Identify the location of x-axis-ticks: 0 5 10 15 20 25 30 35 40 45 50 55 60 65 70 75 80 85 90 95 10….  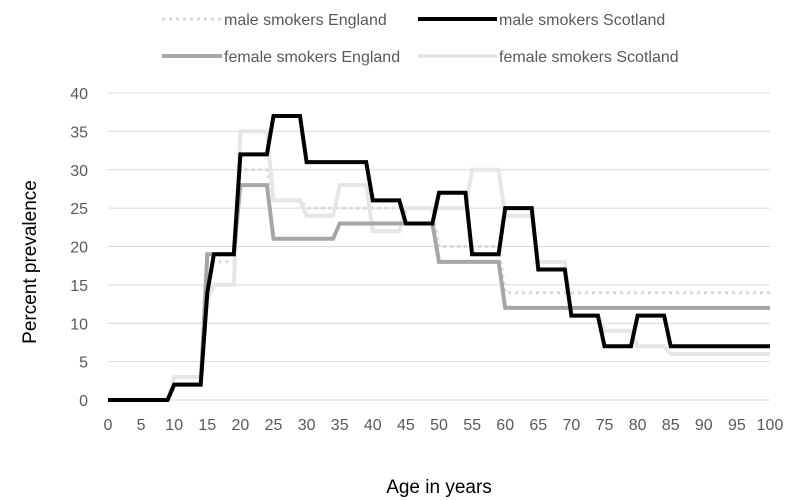
(444, 425).